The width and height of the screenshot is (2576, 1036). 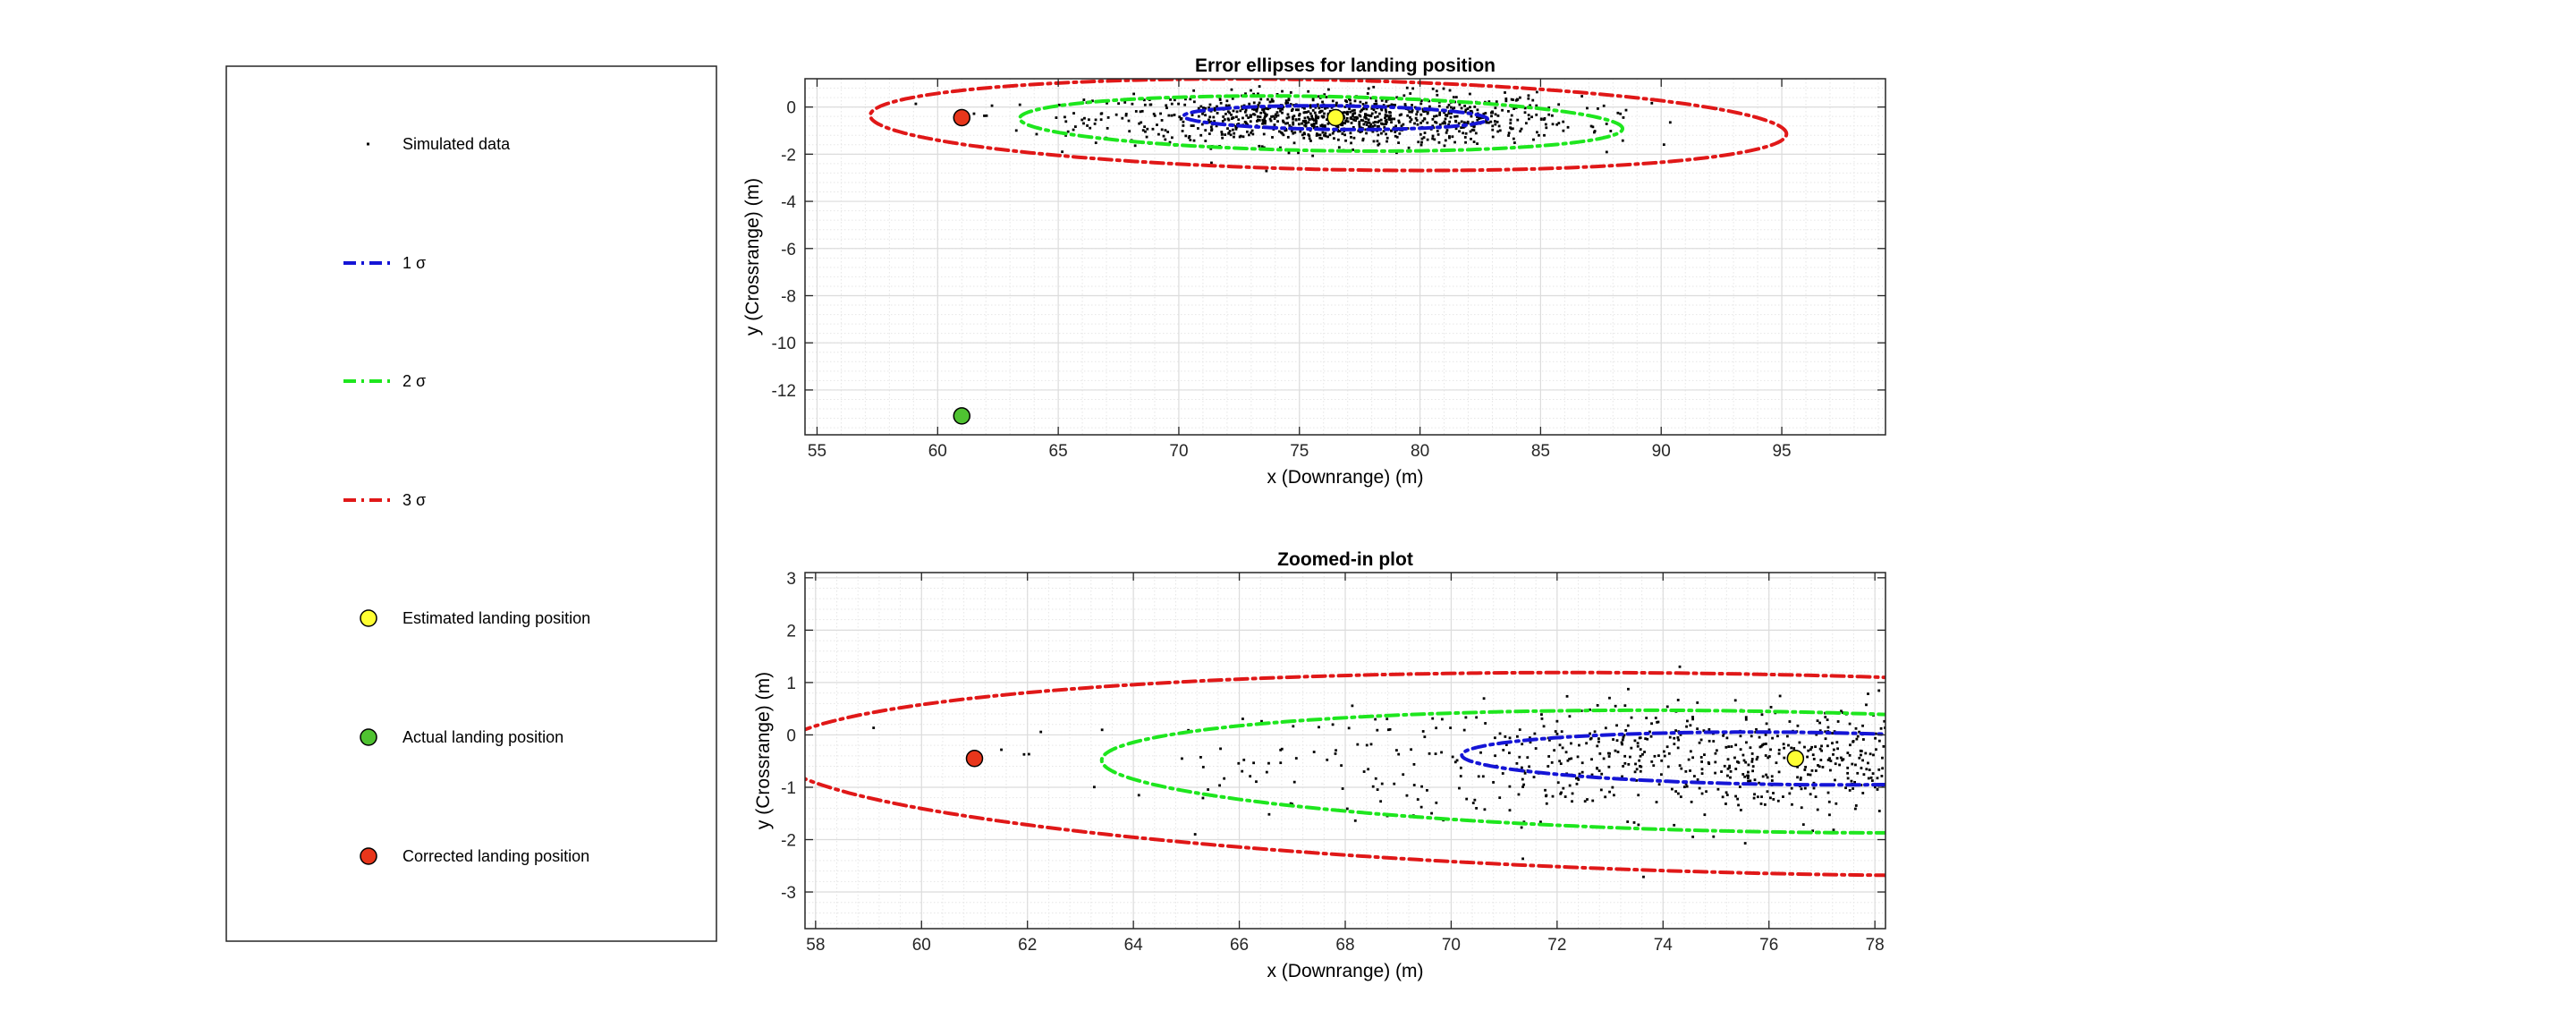 I want to click on y-tick-label: -1, so click(x=788, y=789).